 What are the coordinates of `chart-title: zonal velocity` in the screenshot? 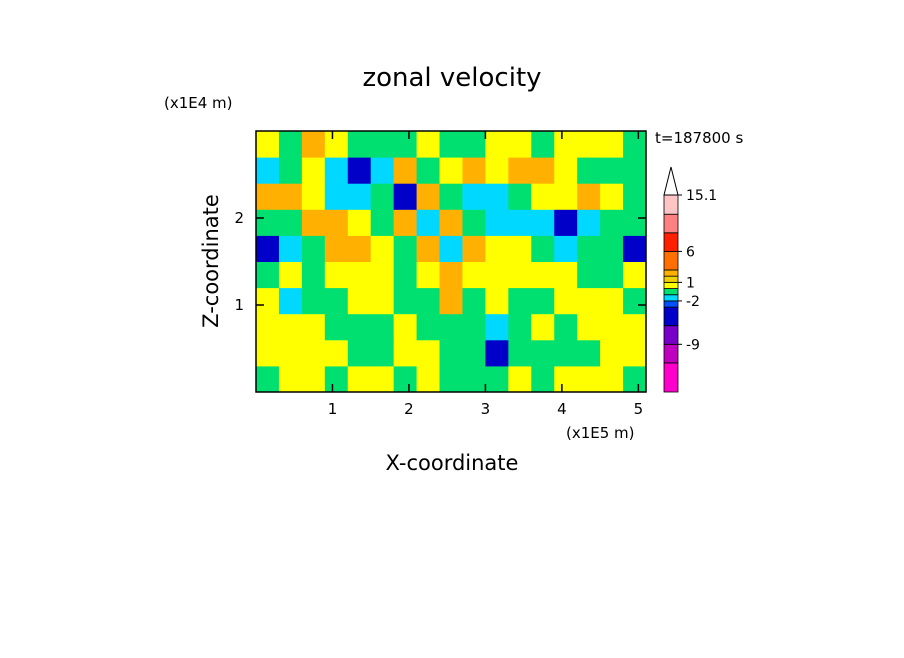 It's located at (451, 78).